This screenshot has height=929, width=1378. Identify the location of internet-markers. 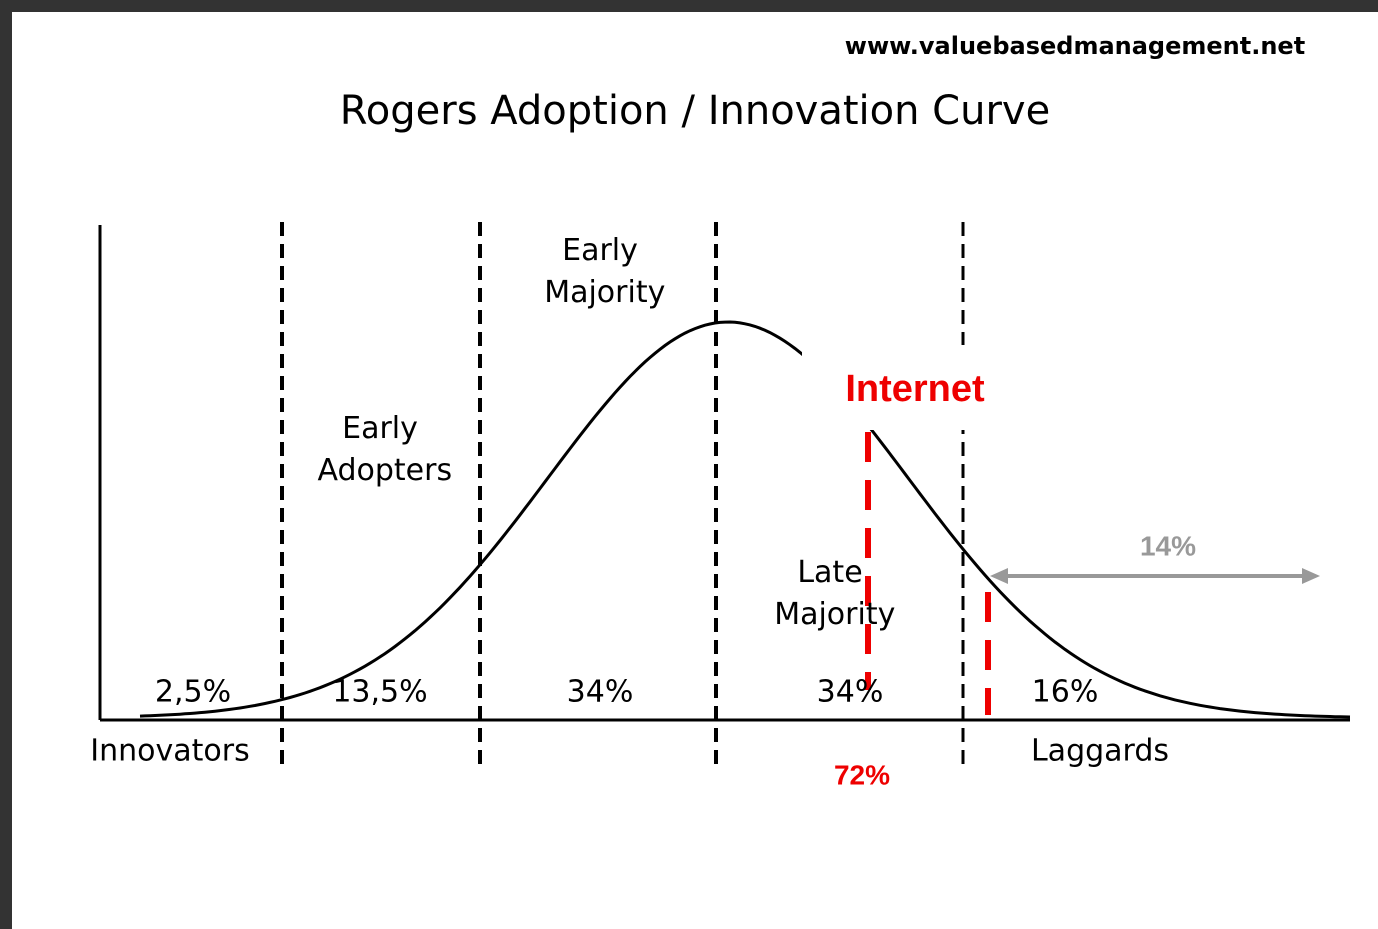
(928, 573).